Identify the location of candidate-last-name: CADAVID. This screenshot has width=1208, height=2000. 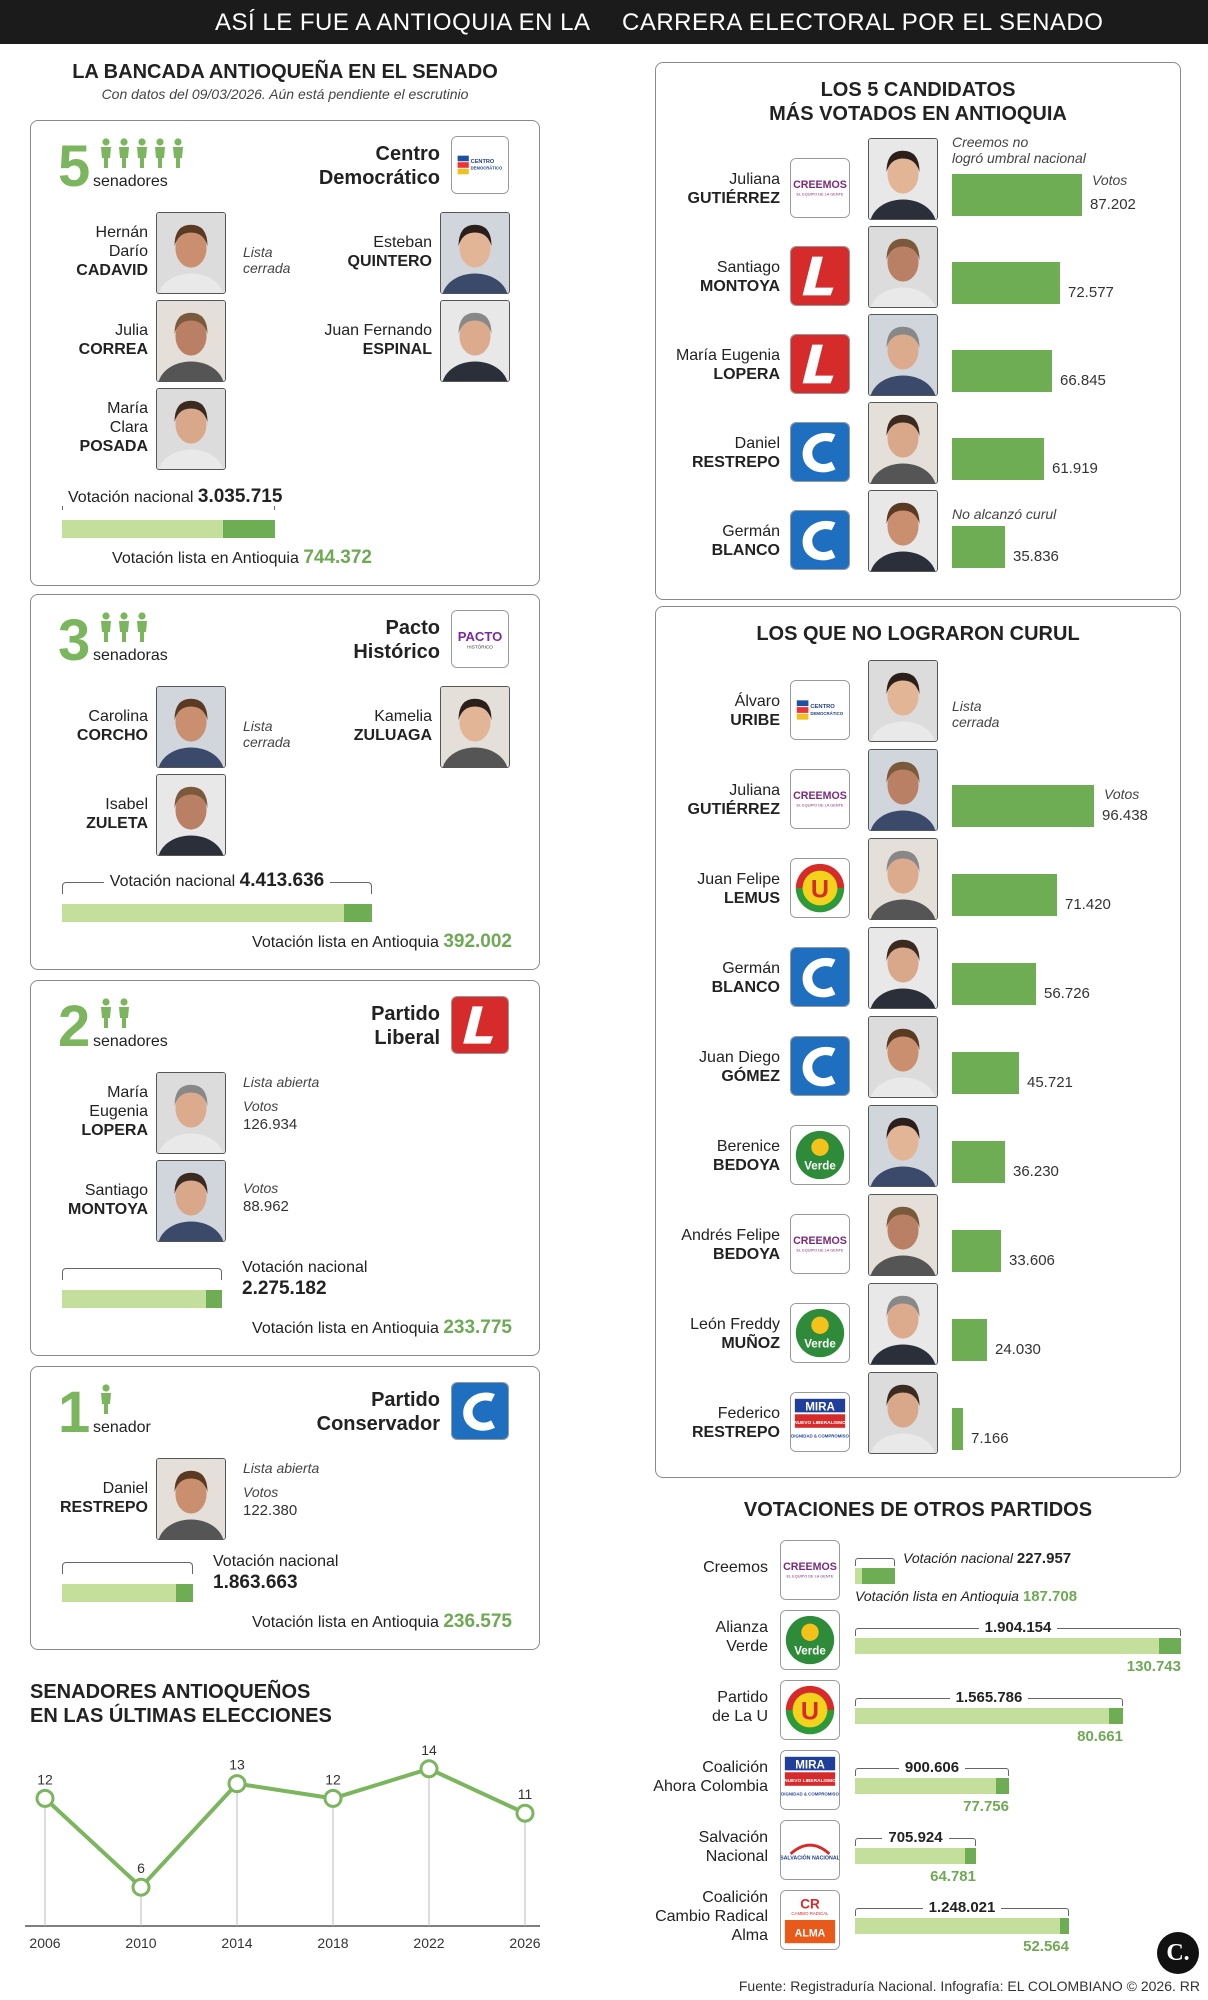
(112, 271).